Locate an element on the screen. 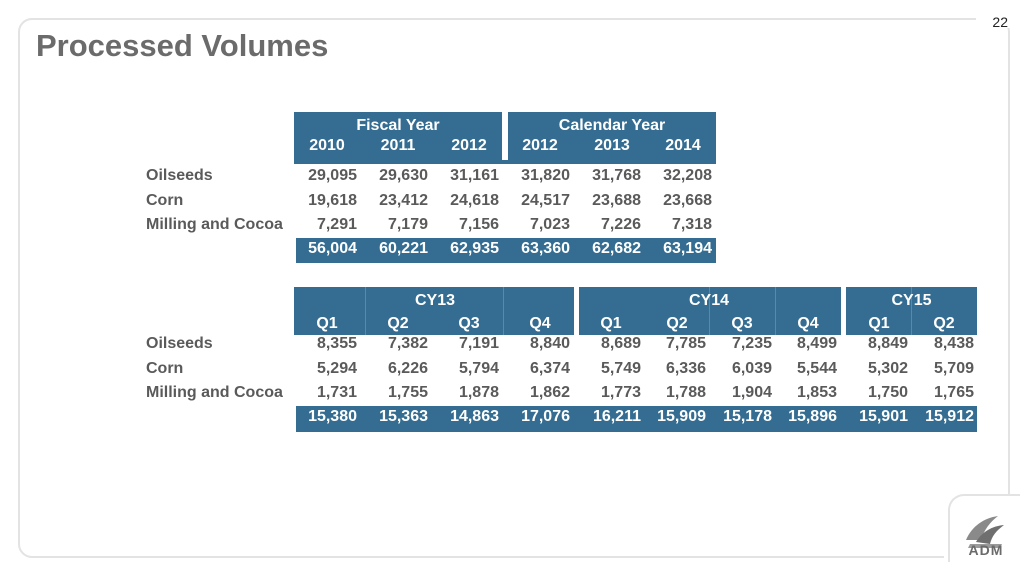 The height and width of the screenshot is (576, 1024). annual-total-cell: 56,004 is located at coordinates (332, 248).